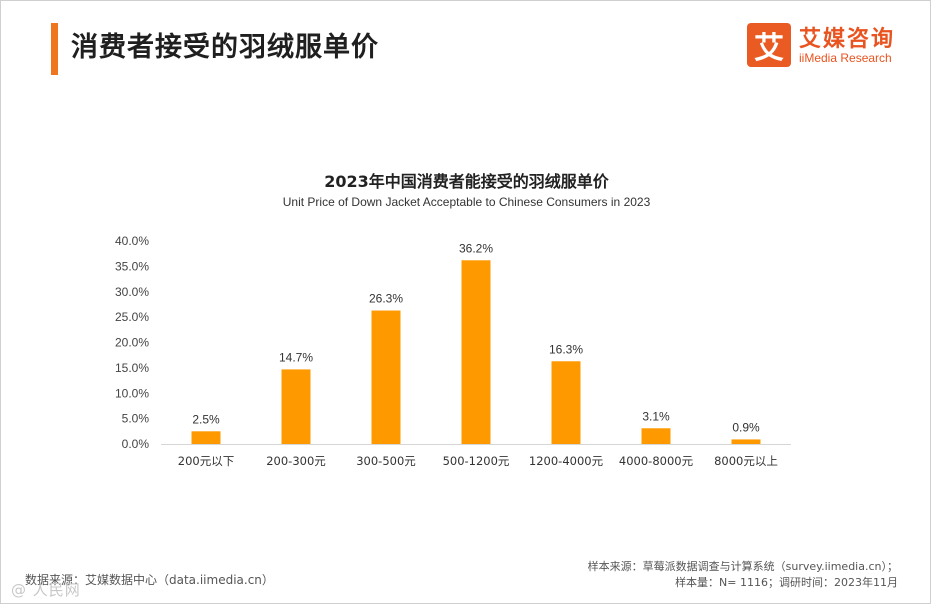  I want to click on iimedia-logo: 艾 艾媒咨询 iiMedia Research, so click(822, 47).